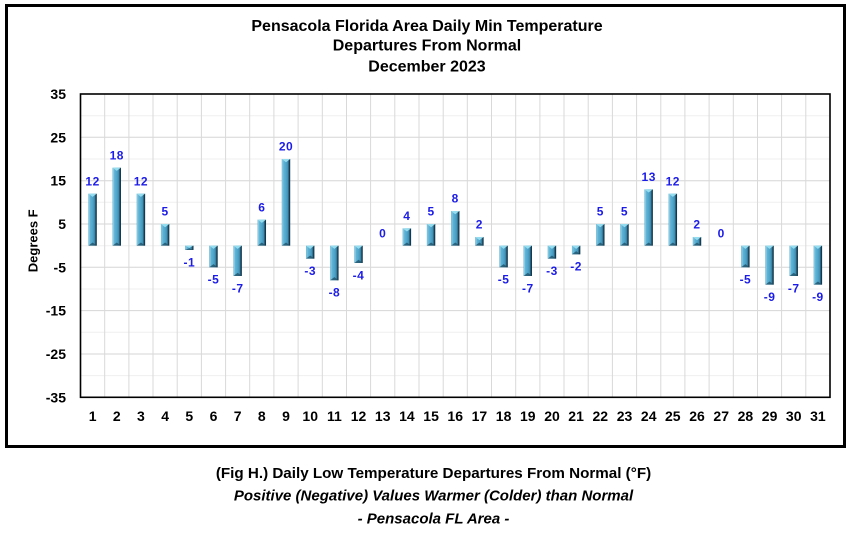 This screenshot has width=853, height=536. What do you see at coordinates (334, 416) in the screenshot?
I see `svg-text: 11` at bounding box center [334, 416].